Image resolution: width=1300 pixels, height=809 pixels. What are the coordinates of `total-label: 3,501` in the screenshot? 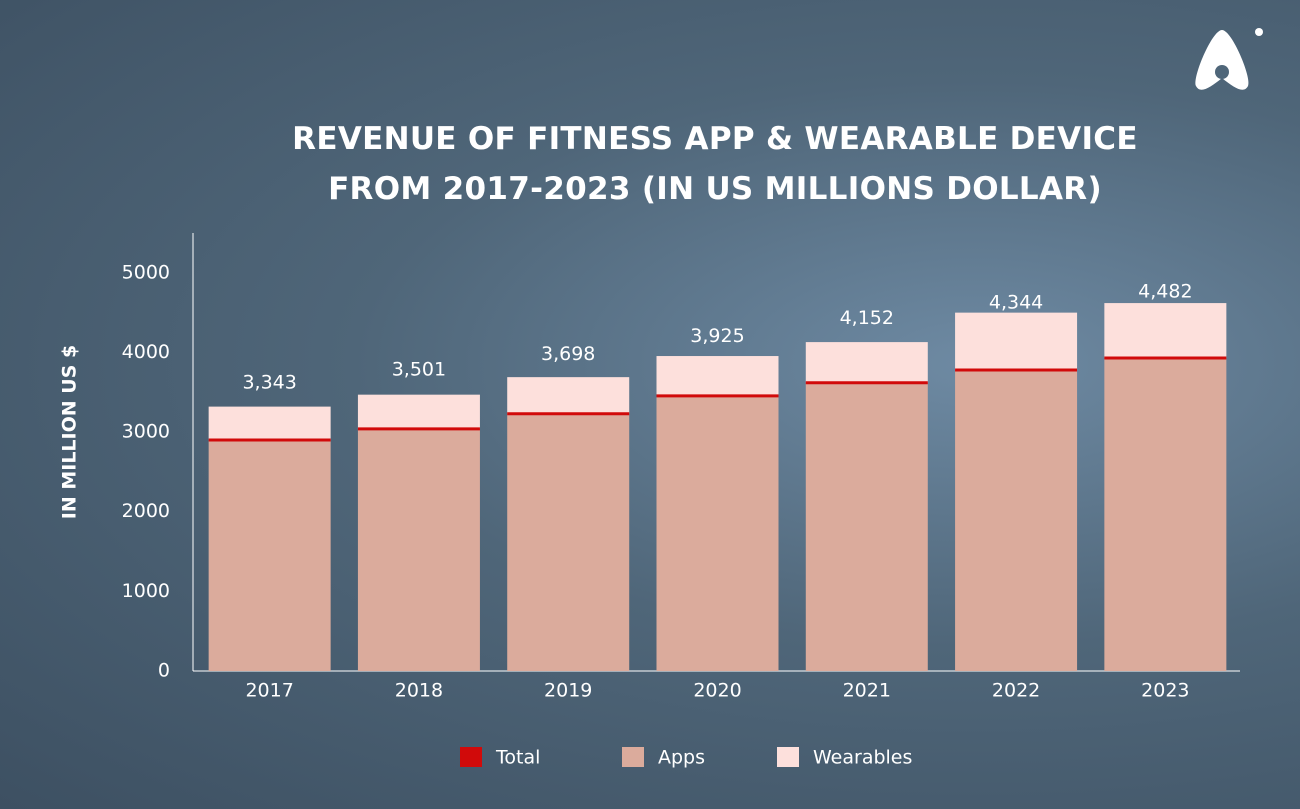 It's located at (419, 370).